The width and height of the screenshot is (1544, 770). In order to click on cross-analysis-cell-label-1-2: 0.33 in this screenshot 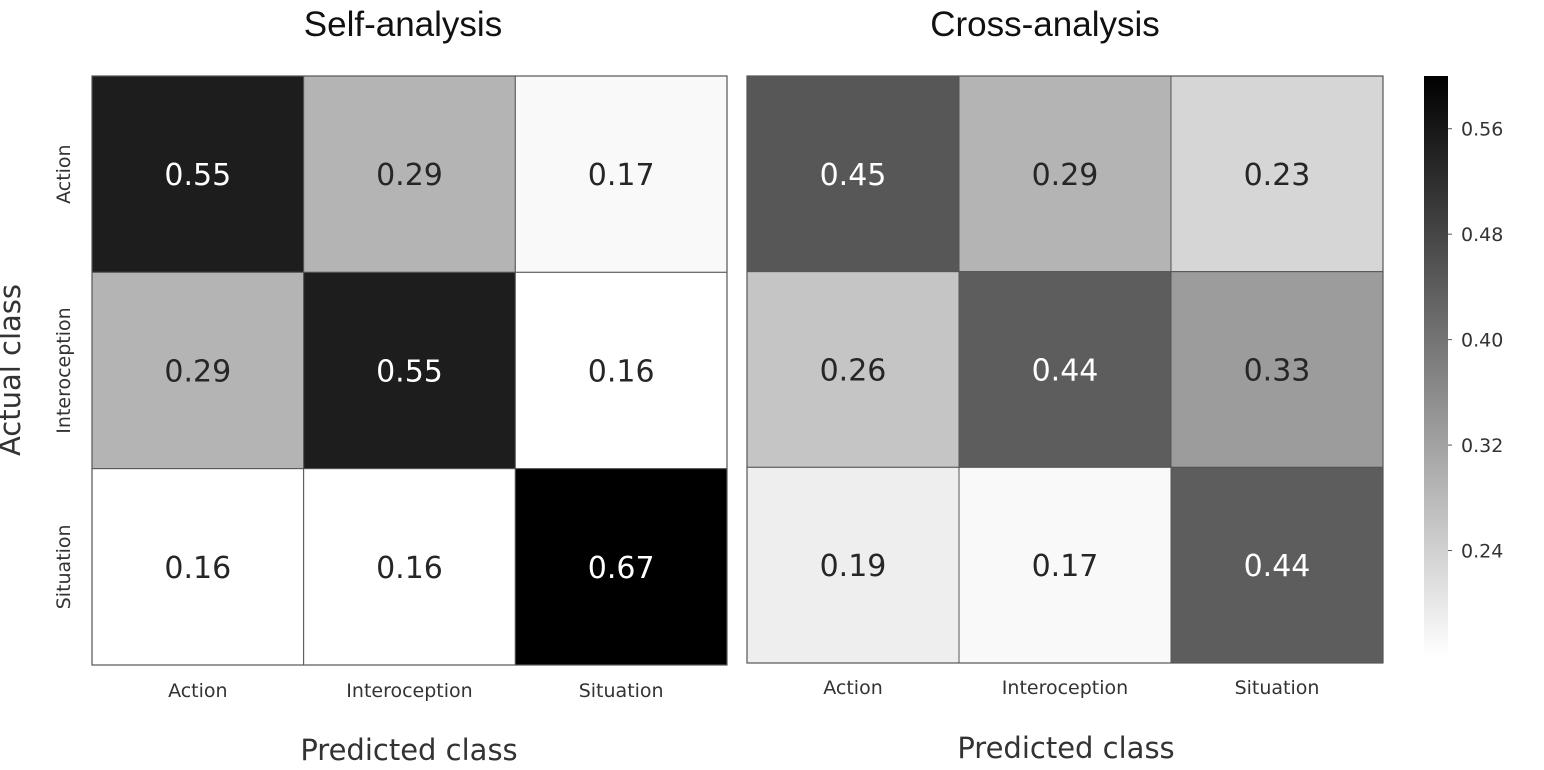, I will do `click(1277, 371)`.